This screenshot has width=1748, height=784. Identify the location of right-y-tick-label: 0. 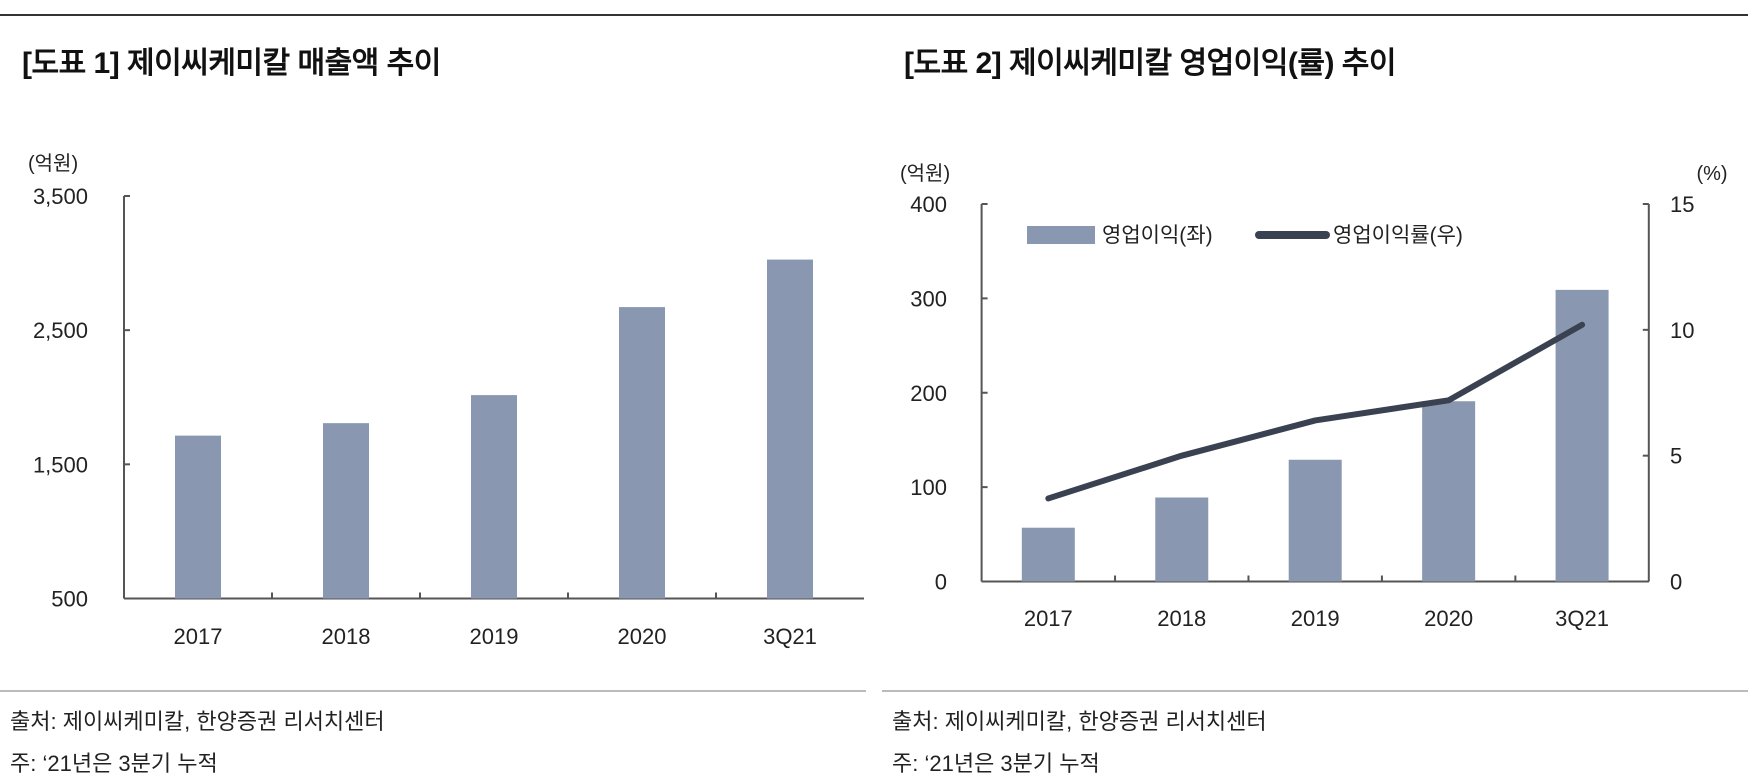
(1676, 582).